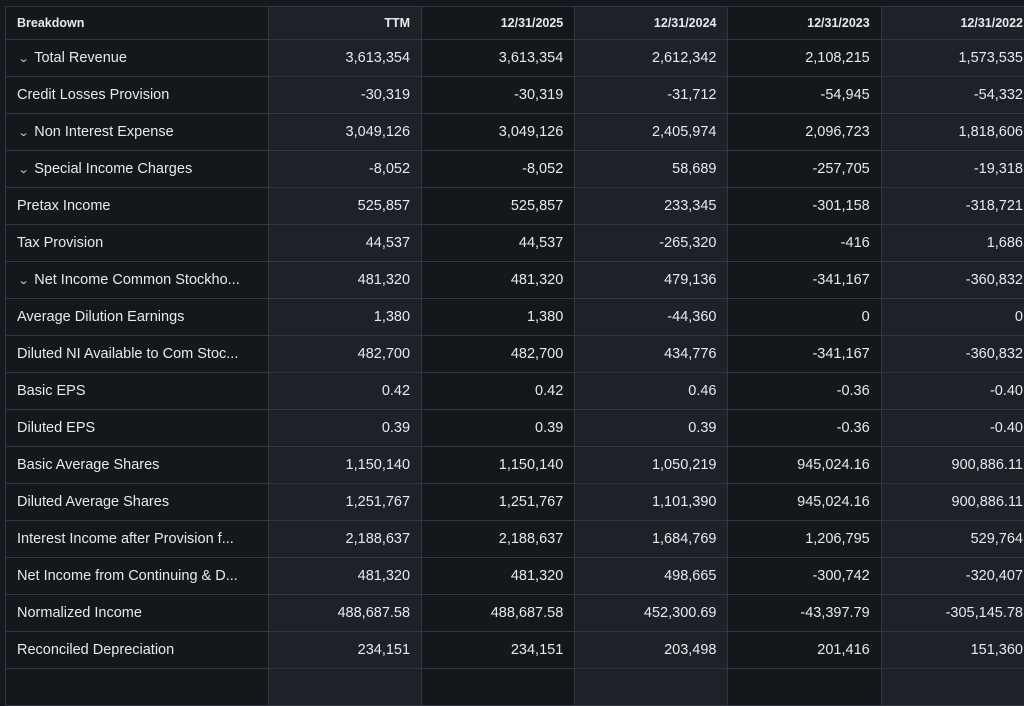 The image size is (1024, 706). What do you see at coordinates (804, 206) in the screenshot?
I see `cell-value: -301,158` at bounding box center [804, 206].